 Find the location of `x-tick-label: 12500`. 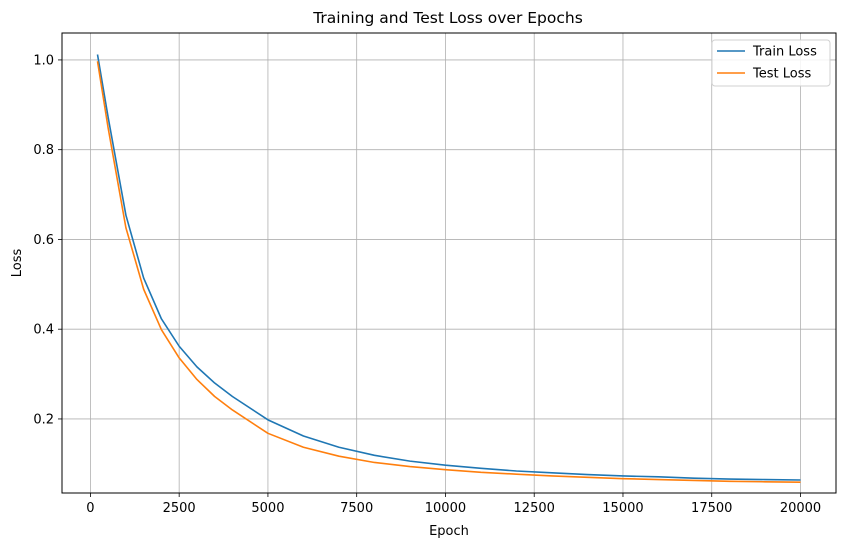

x-tick-label: 12500 is located at coordinates (534, 508).